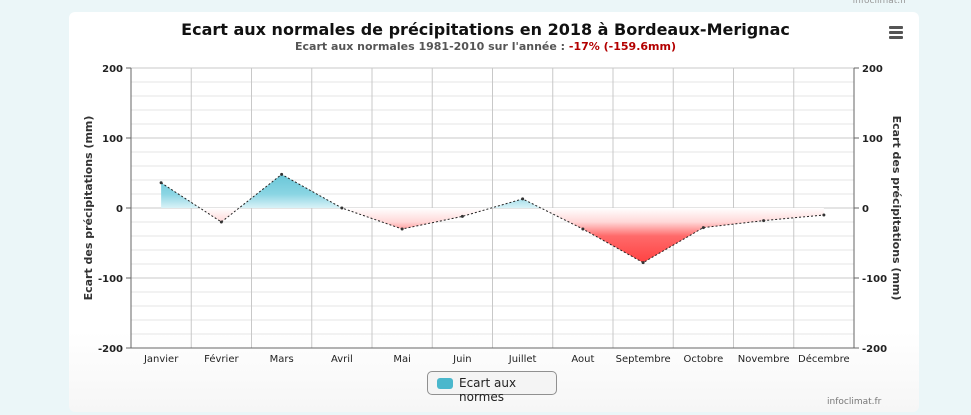  Describe the element at coordinates (119, 209) in the screenshot. I see `y-tick-label-left: 0` at that location.